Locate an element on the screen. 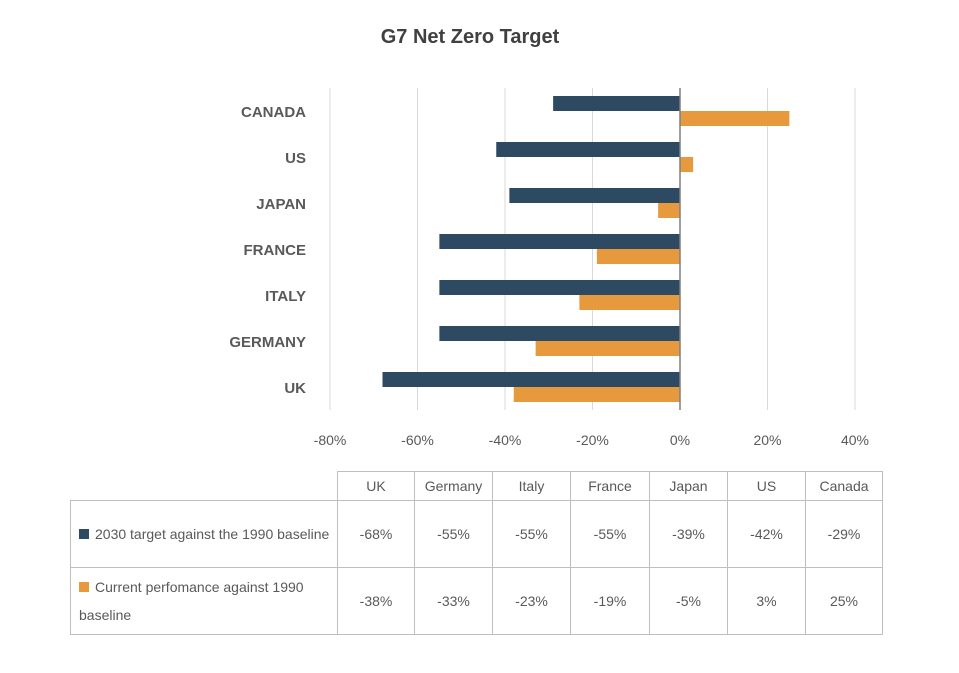 The image size is (959, 673). x-tick-label: -20% is located at coordinates (592, 440).